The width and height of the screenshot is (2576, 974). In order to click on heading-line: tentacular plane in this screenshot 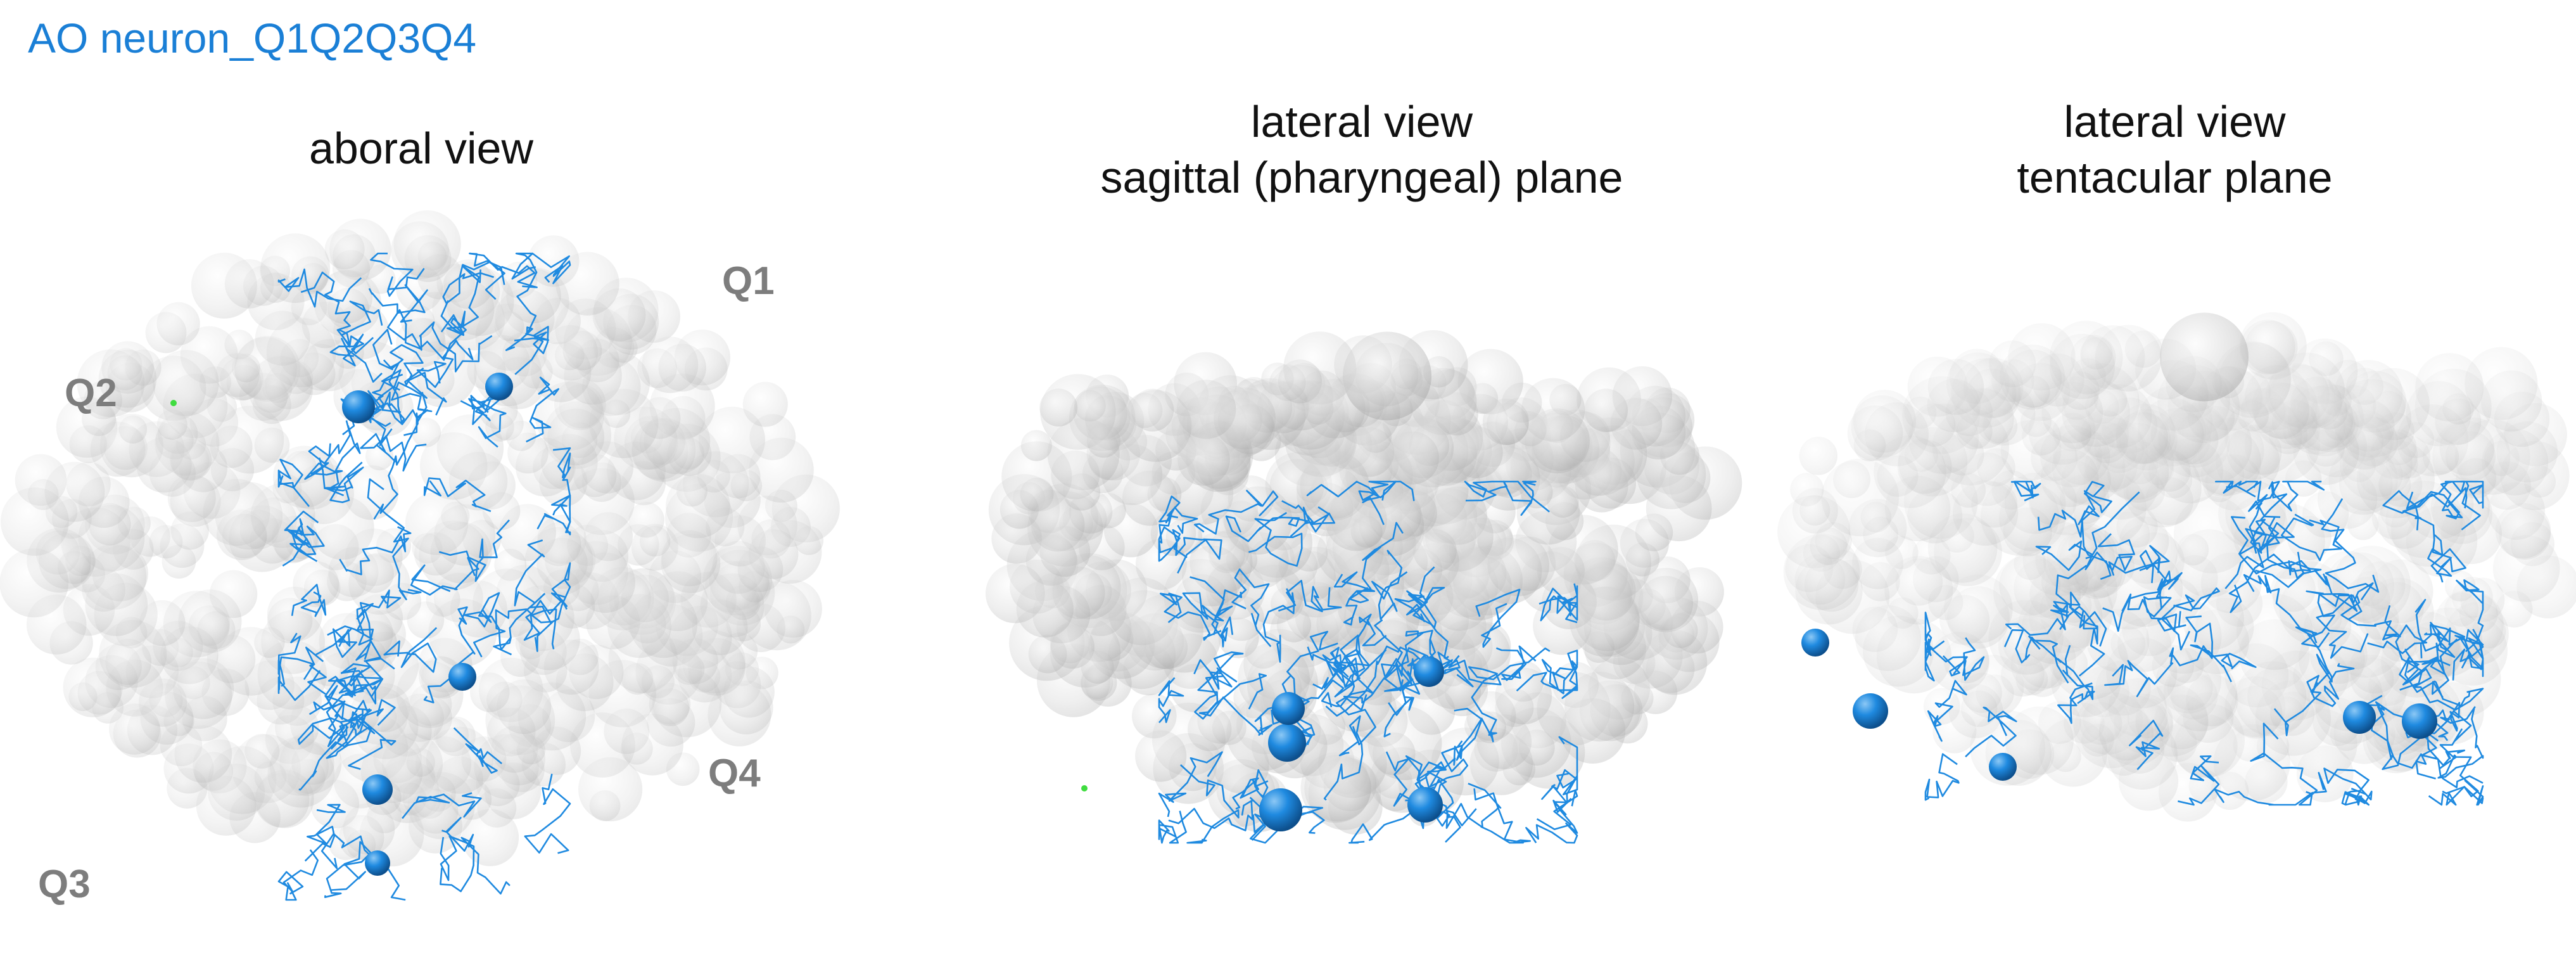, I will do `click(2174, 177)`.